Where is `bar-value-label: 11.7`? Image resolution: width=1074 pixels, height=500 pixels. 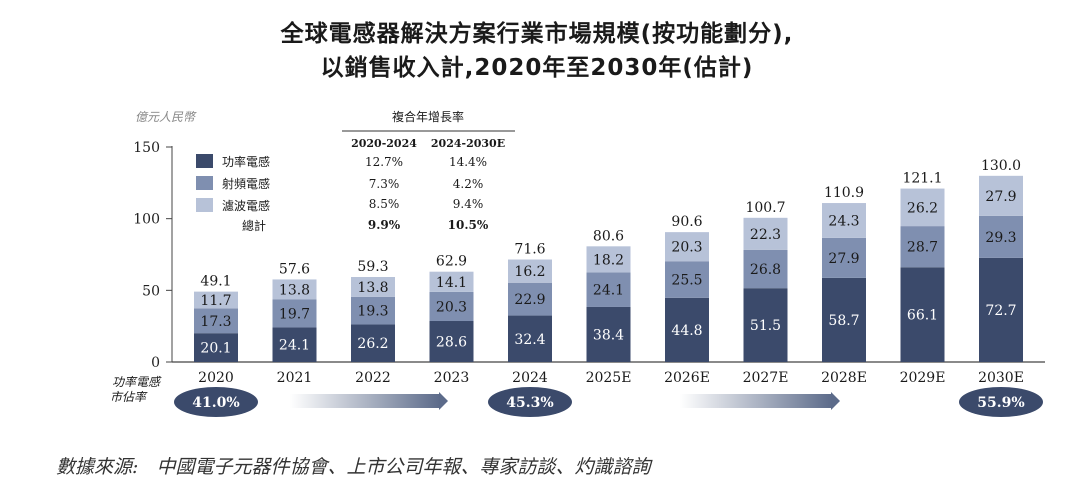
bar-value-label: 11.7 is located at coordinates (215, 301).